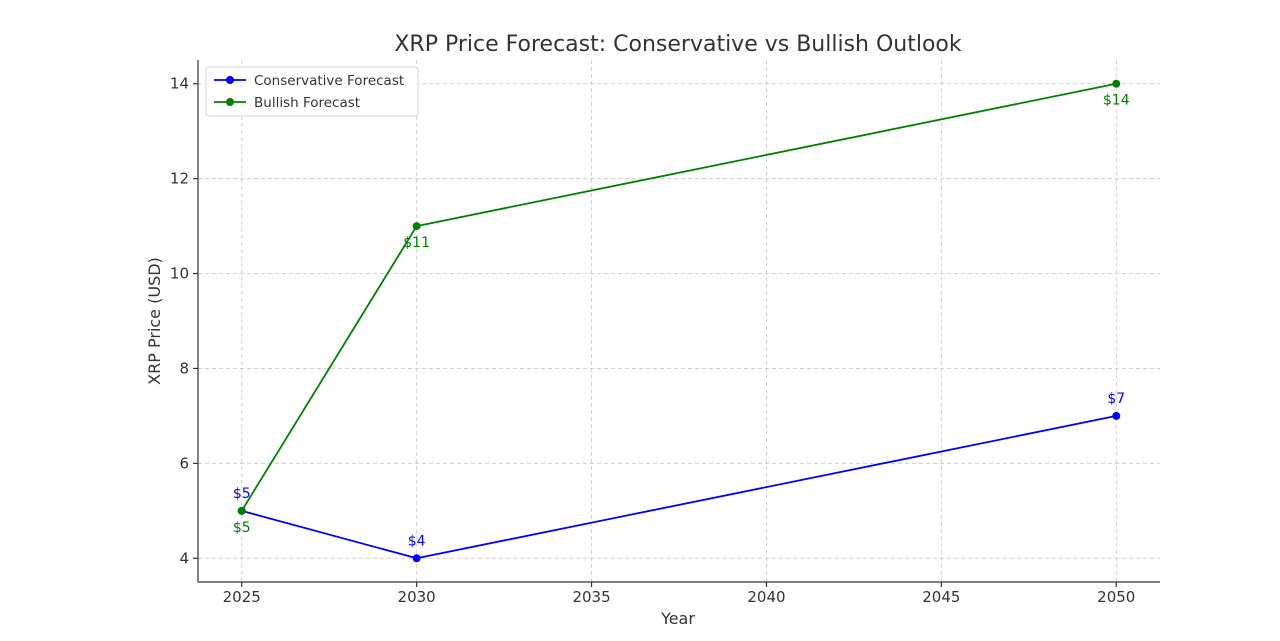  What do you see at coordinates (1116, 399) in the screenshot?
I see `data-label: $7` at bounding box center [1116, 399].